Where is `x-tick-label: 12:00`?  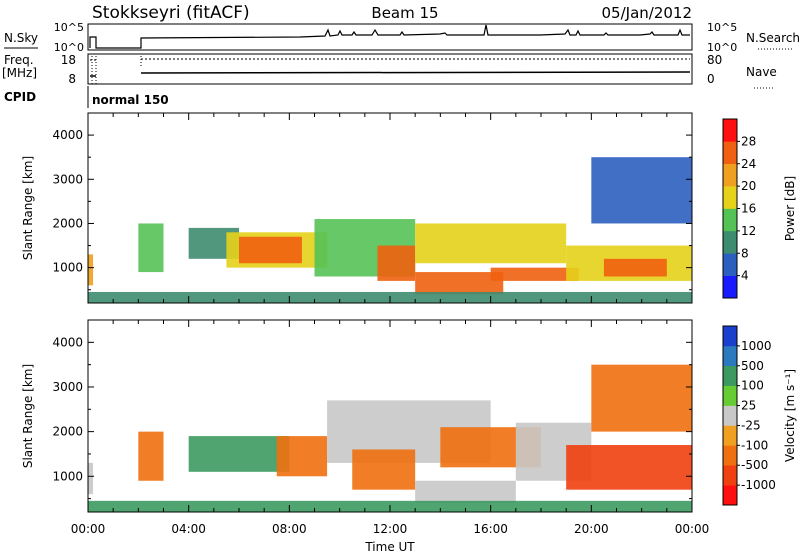
x-tick-label: 12:00 is located at coordinates (390, 529).